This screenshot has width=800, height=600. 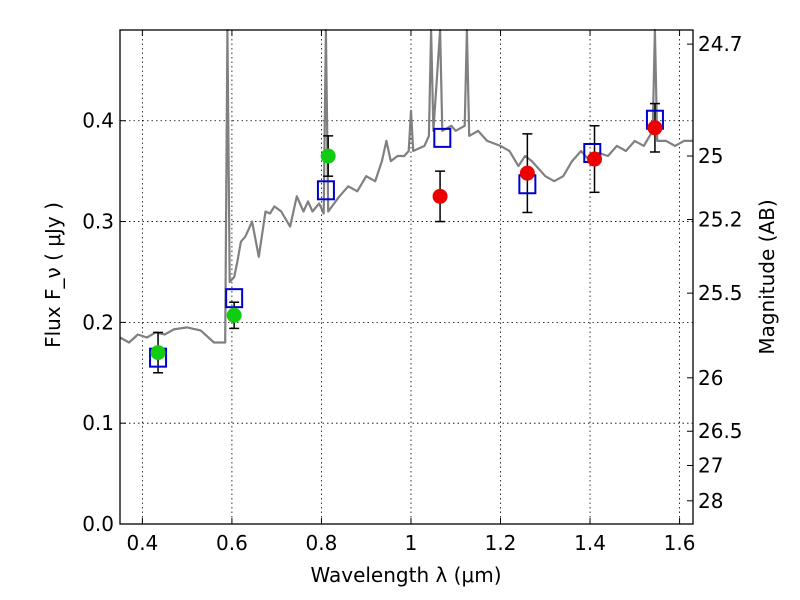 What do you see at coordinates (142, 543) in the screenshot?
I see `x-tick-label: 0.4` at bounding box center [142, 543].